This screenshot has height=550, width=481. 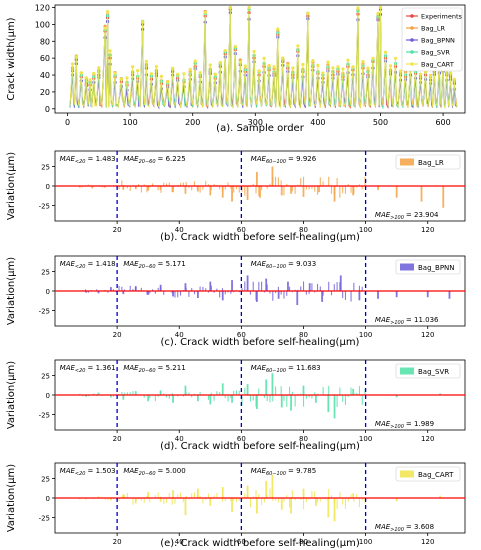 What do you see at coordinates (255, 122) in the screenshot?
I see `x-tick-label: 300` at bounding box center [255, 122].